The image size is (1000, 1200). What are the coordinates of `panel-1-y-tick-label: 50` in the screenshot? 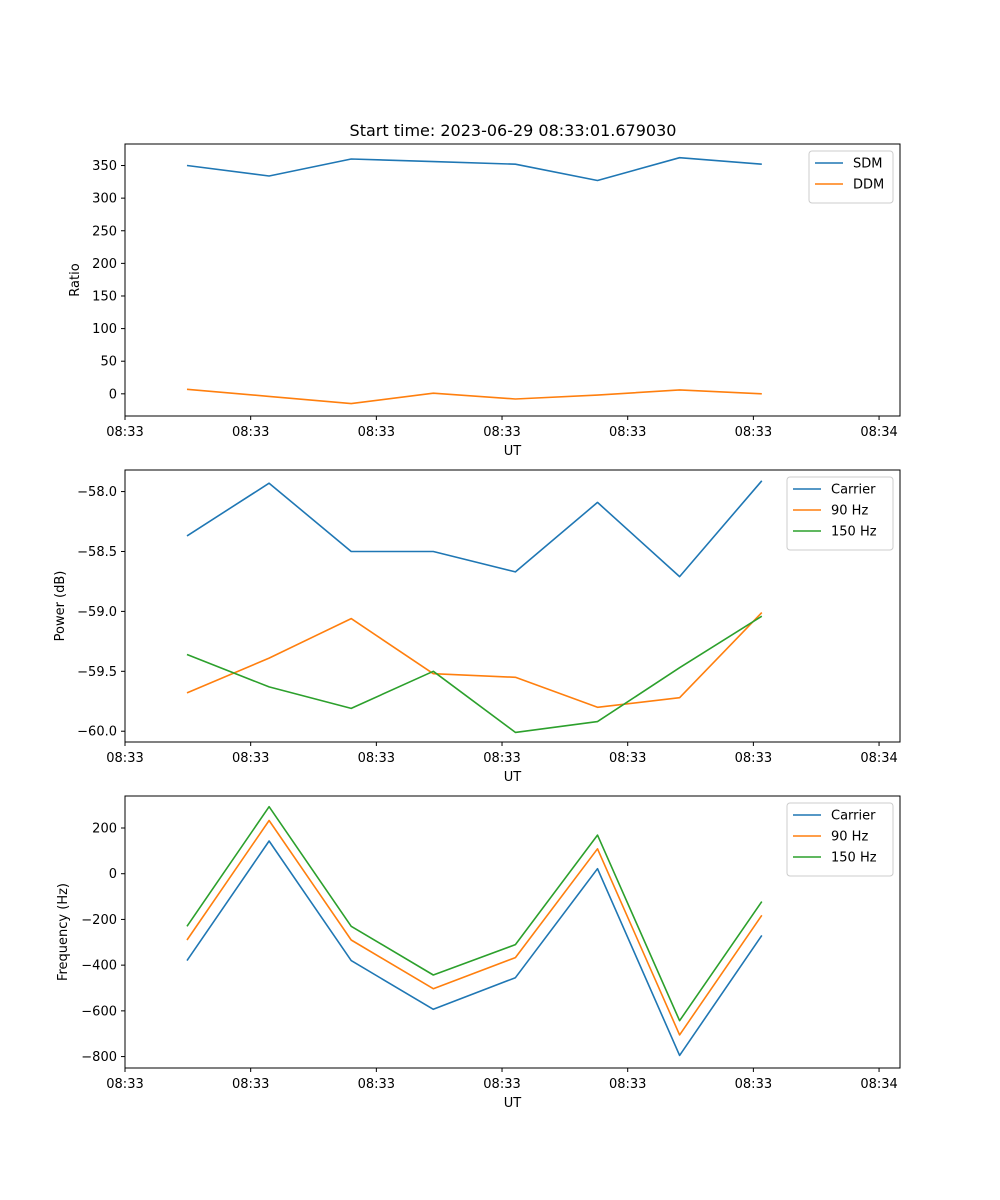 It's located at (108, 362).